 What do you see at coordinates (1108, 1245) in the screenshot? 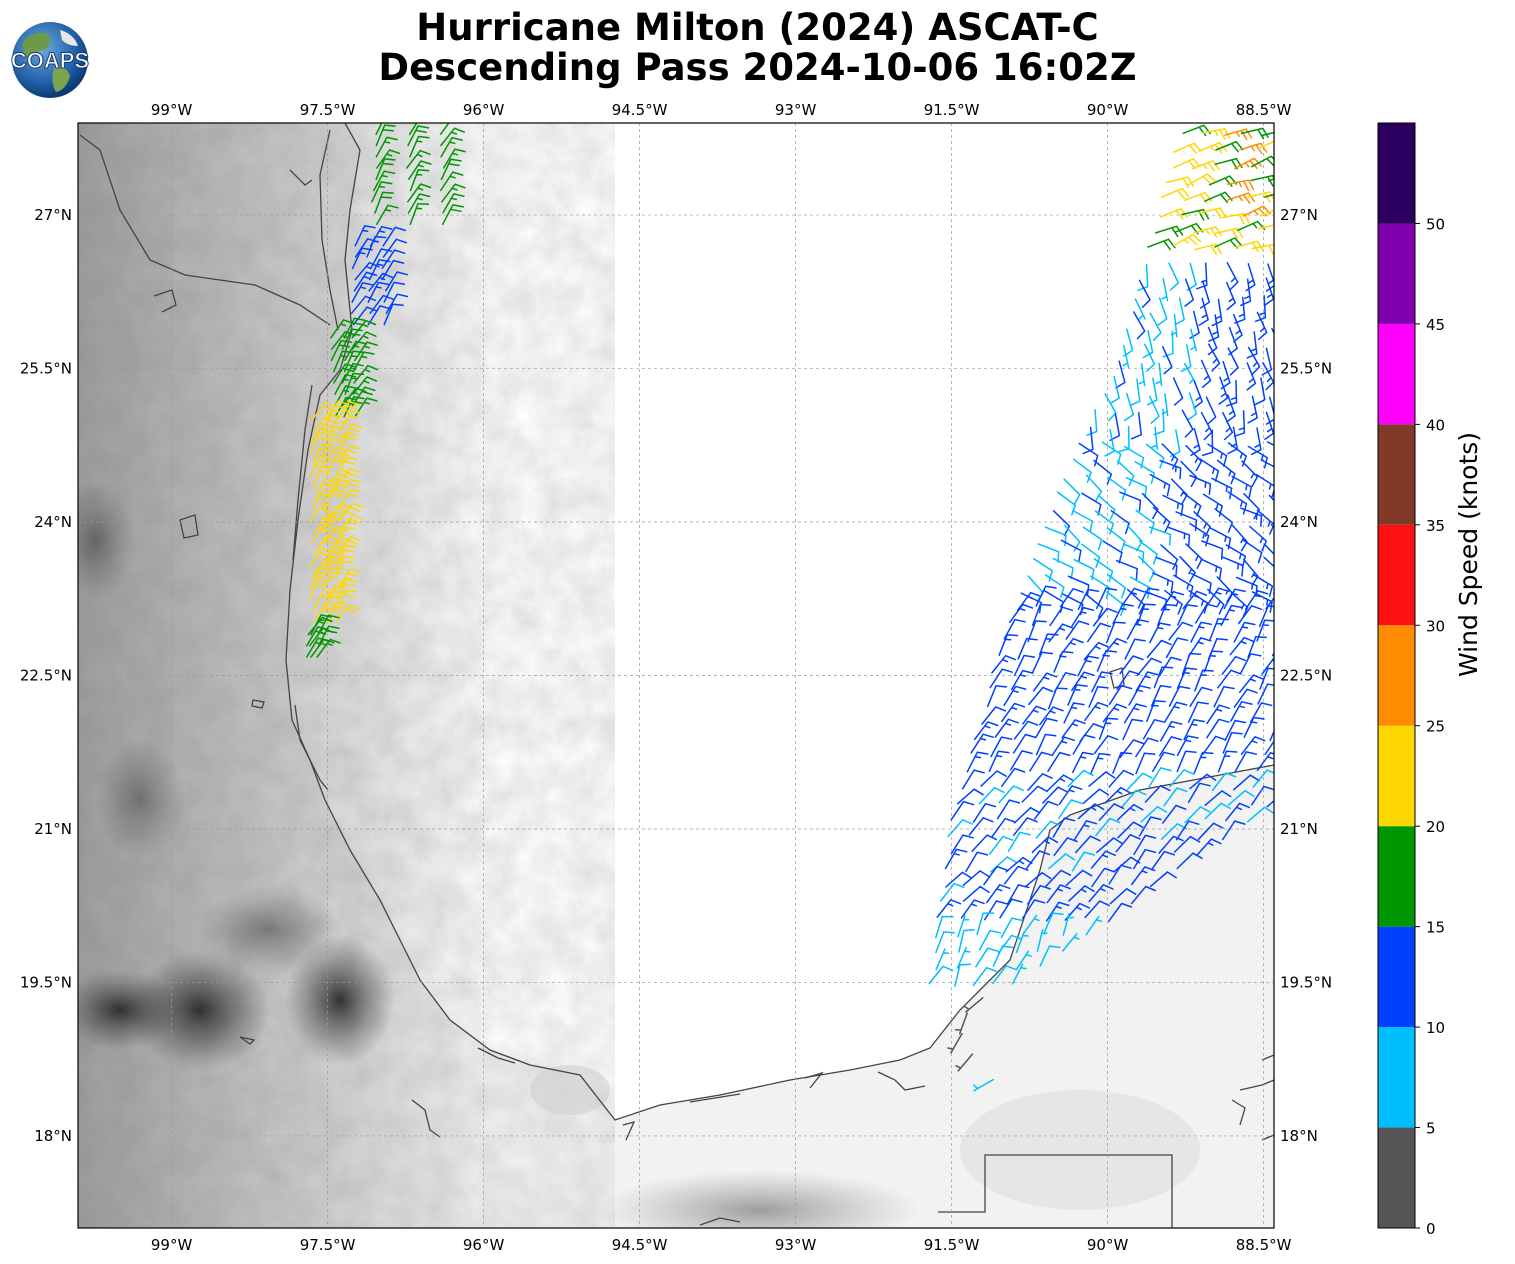
I see `lon-tick-label-bottom: 90°W` at bounding box center [1108, 1245].